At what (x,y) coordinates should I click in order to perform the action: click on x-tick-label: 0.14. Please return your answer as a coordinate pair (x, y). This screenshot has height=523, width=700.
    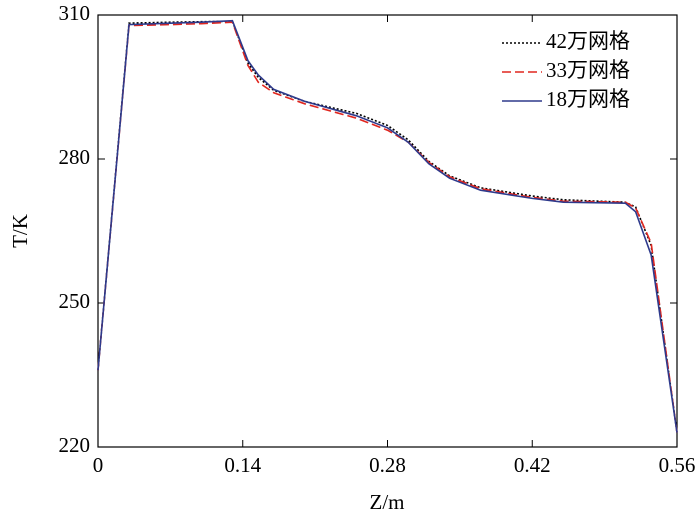
    Looking at the image, I should click on (242, 465).